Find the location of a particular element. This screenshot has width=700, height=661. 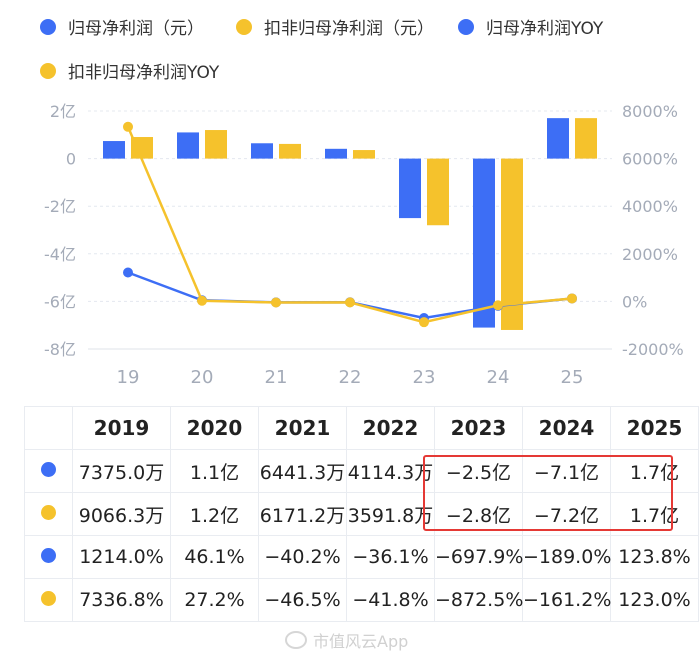

legend-item-deducted-net-profit: 扣非归母净利润（元） is located at coordinates (335, 26).